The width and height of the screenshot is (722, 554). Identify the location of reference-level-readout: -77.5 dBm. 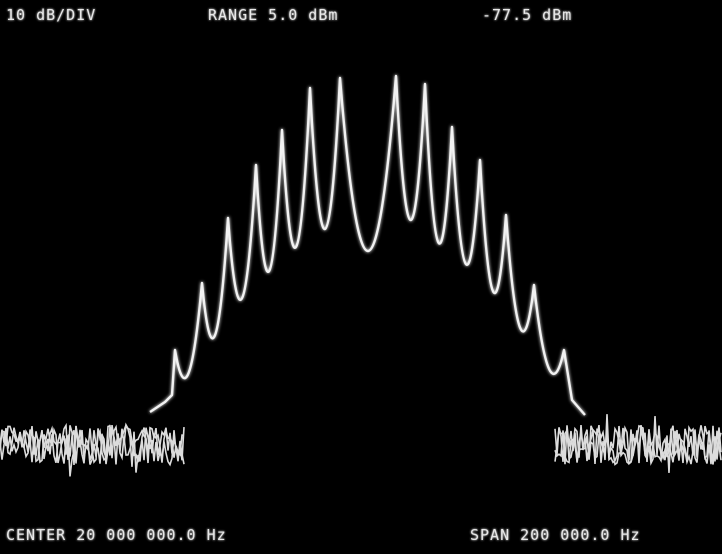
(527, 15).